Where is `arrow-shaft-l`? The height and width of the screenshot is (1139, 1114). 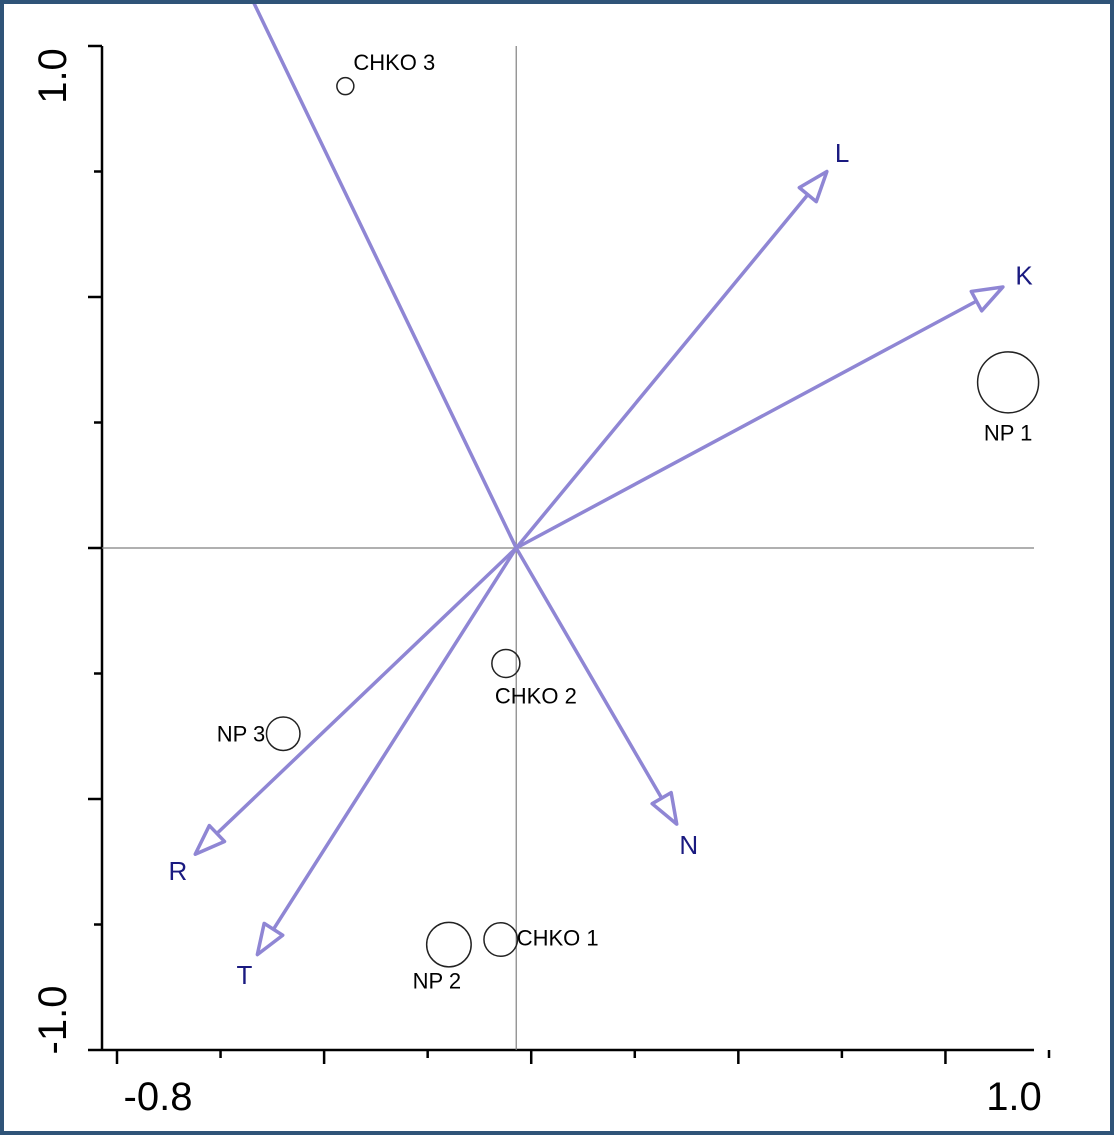 arrow-shaft-l is located at coordinates (662, 371).